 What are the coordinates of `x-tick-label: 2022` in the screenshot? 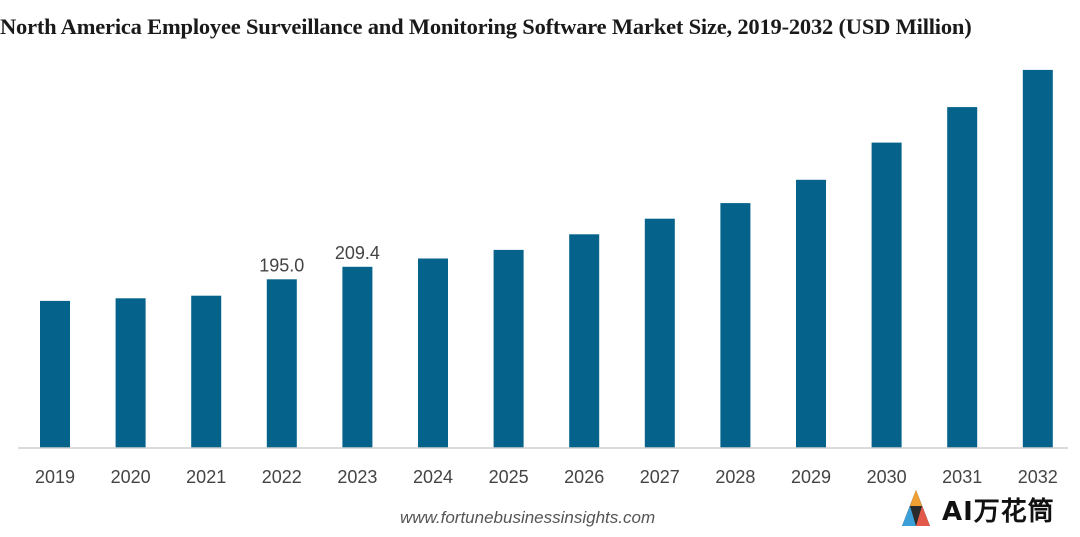 It's located at (282, 477).